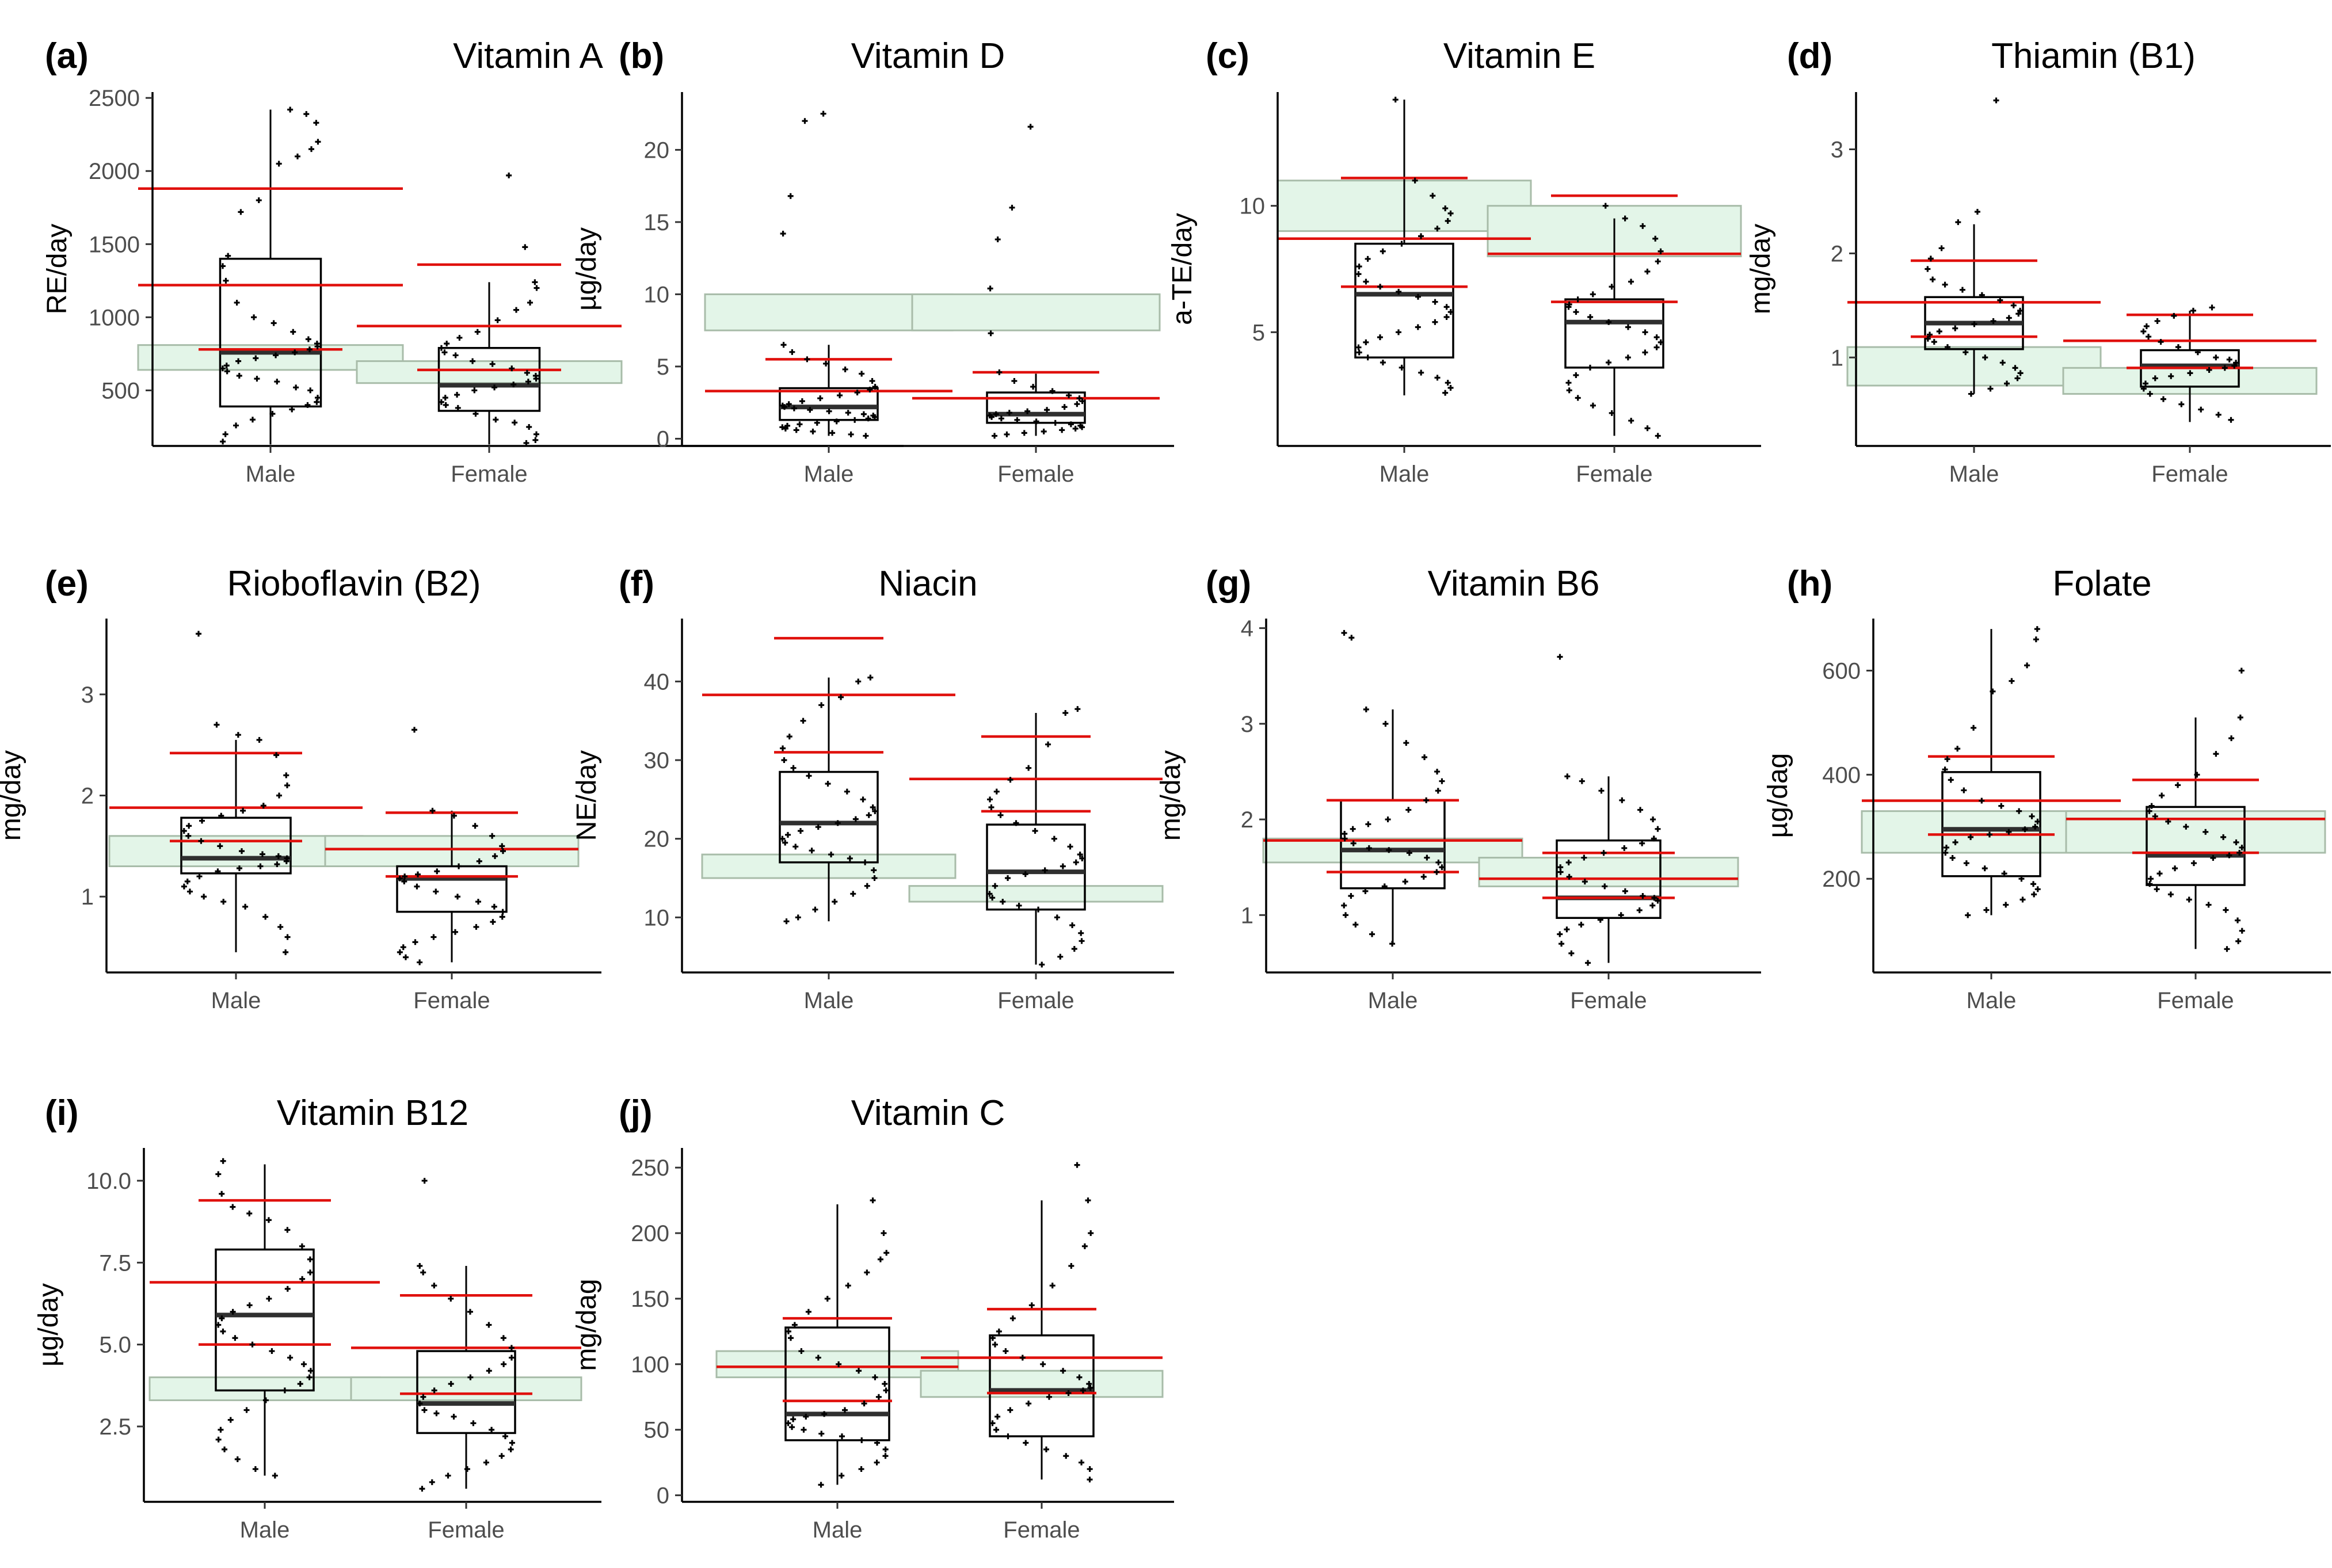 The image size is (2332, 1568). What do you see at coordinates (466, 1388) in the screenshot?
I see `reference-band` at bounding box center [466, 1388].